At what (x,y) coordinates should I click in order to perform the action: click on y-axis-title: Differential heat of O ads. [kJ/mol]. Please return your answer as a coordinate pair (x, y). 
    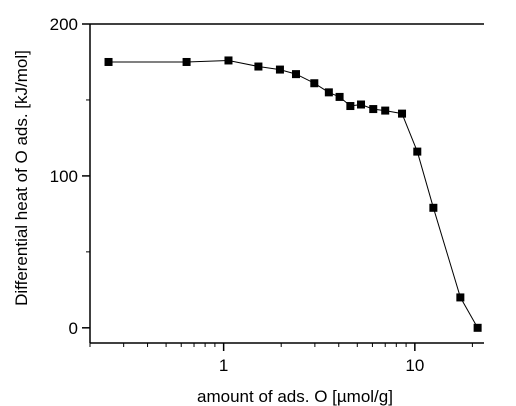
    Looking at the image, I should click on (21, 178).